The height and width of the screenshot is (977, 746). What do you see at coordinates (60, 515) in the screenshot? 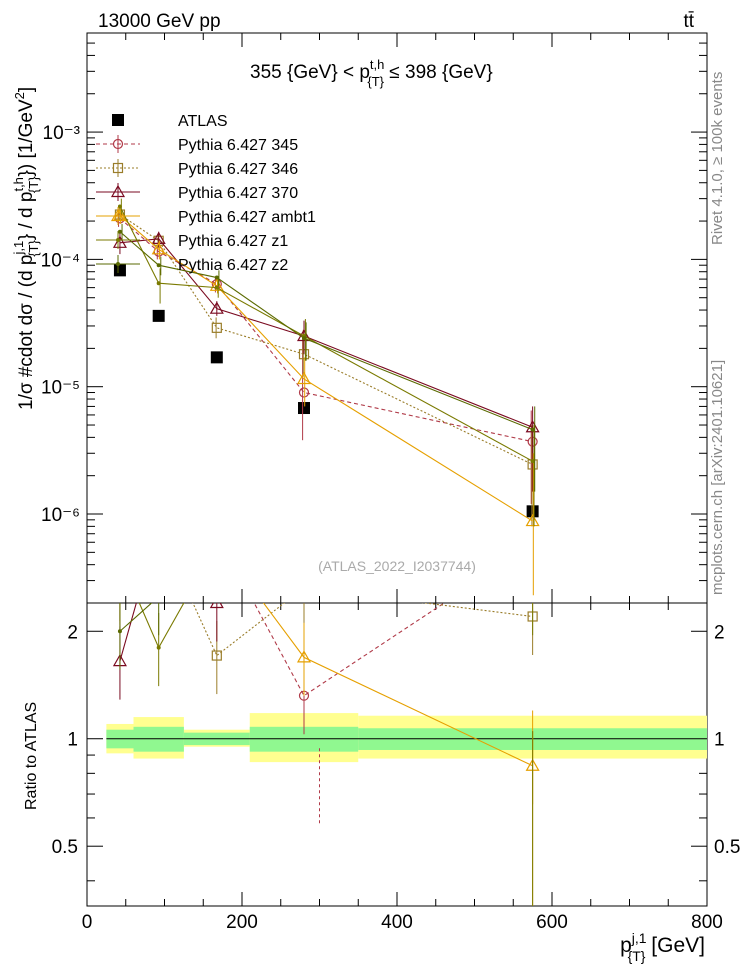
I see `y-tick-label: 10⁻⁶` at bounding box center [60, 515].